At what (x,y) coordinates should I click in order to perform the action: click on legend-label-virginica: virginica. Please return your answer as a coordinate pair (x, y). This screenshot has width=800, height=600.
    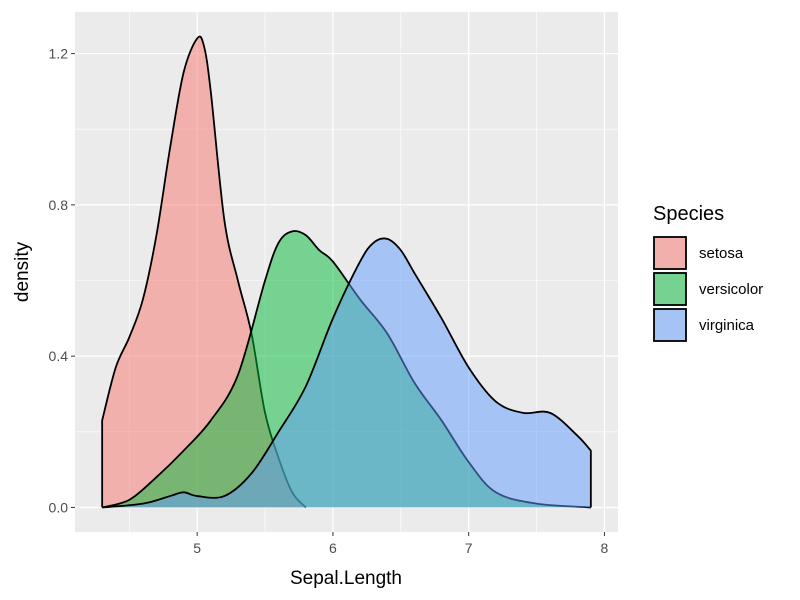
    Looking at the image, I should click on (727, 325).